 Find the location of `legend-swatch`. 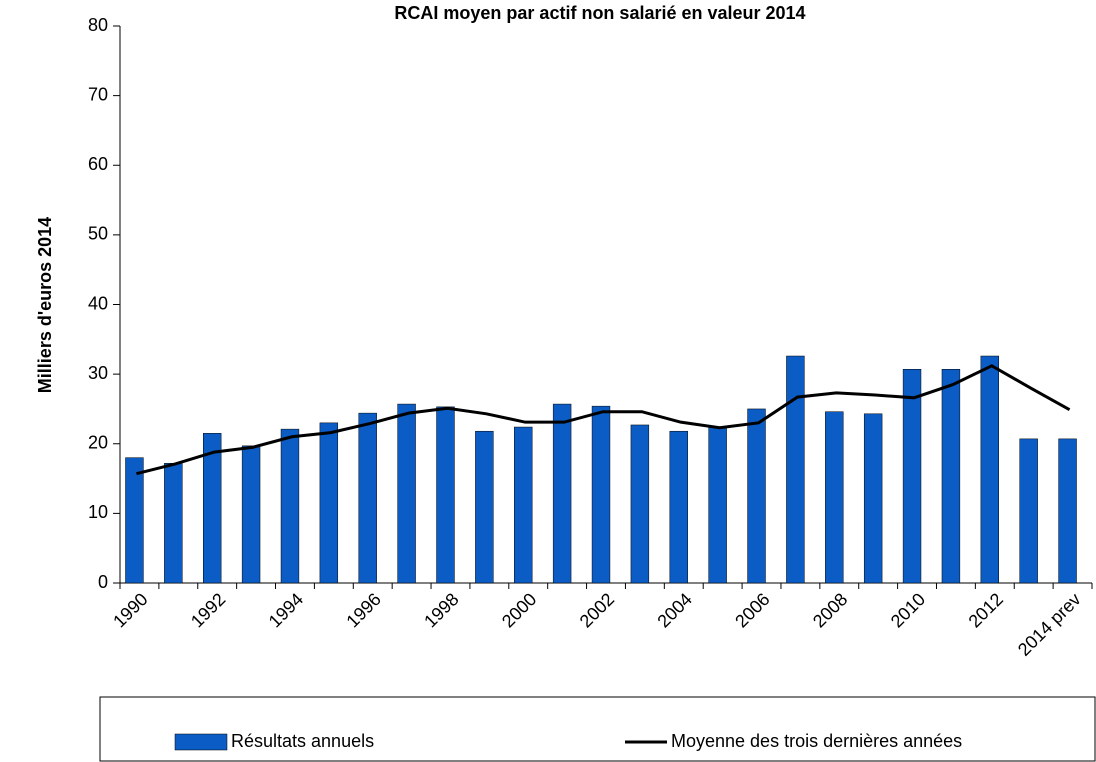

legend-swatch is located at coordinates (201, 742).